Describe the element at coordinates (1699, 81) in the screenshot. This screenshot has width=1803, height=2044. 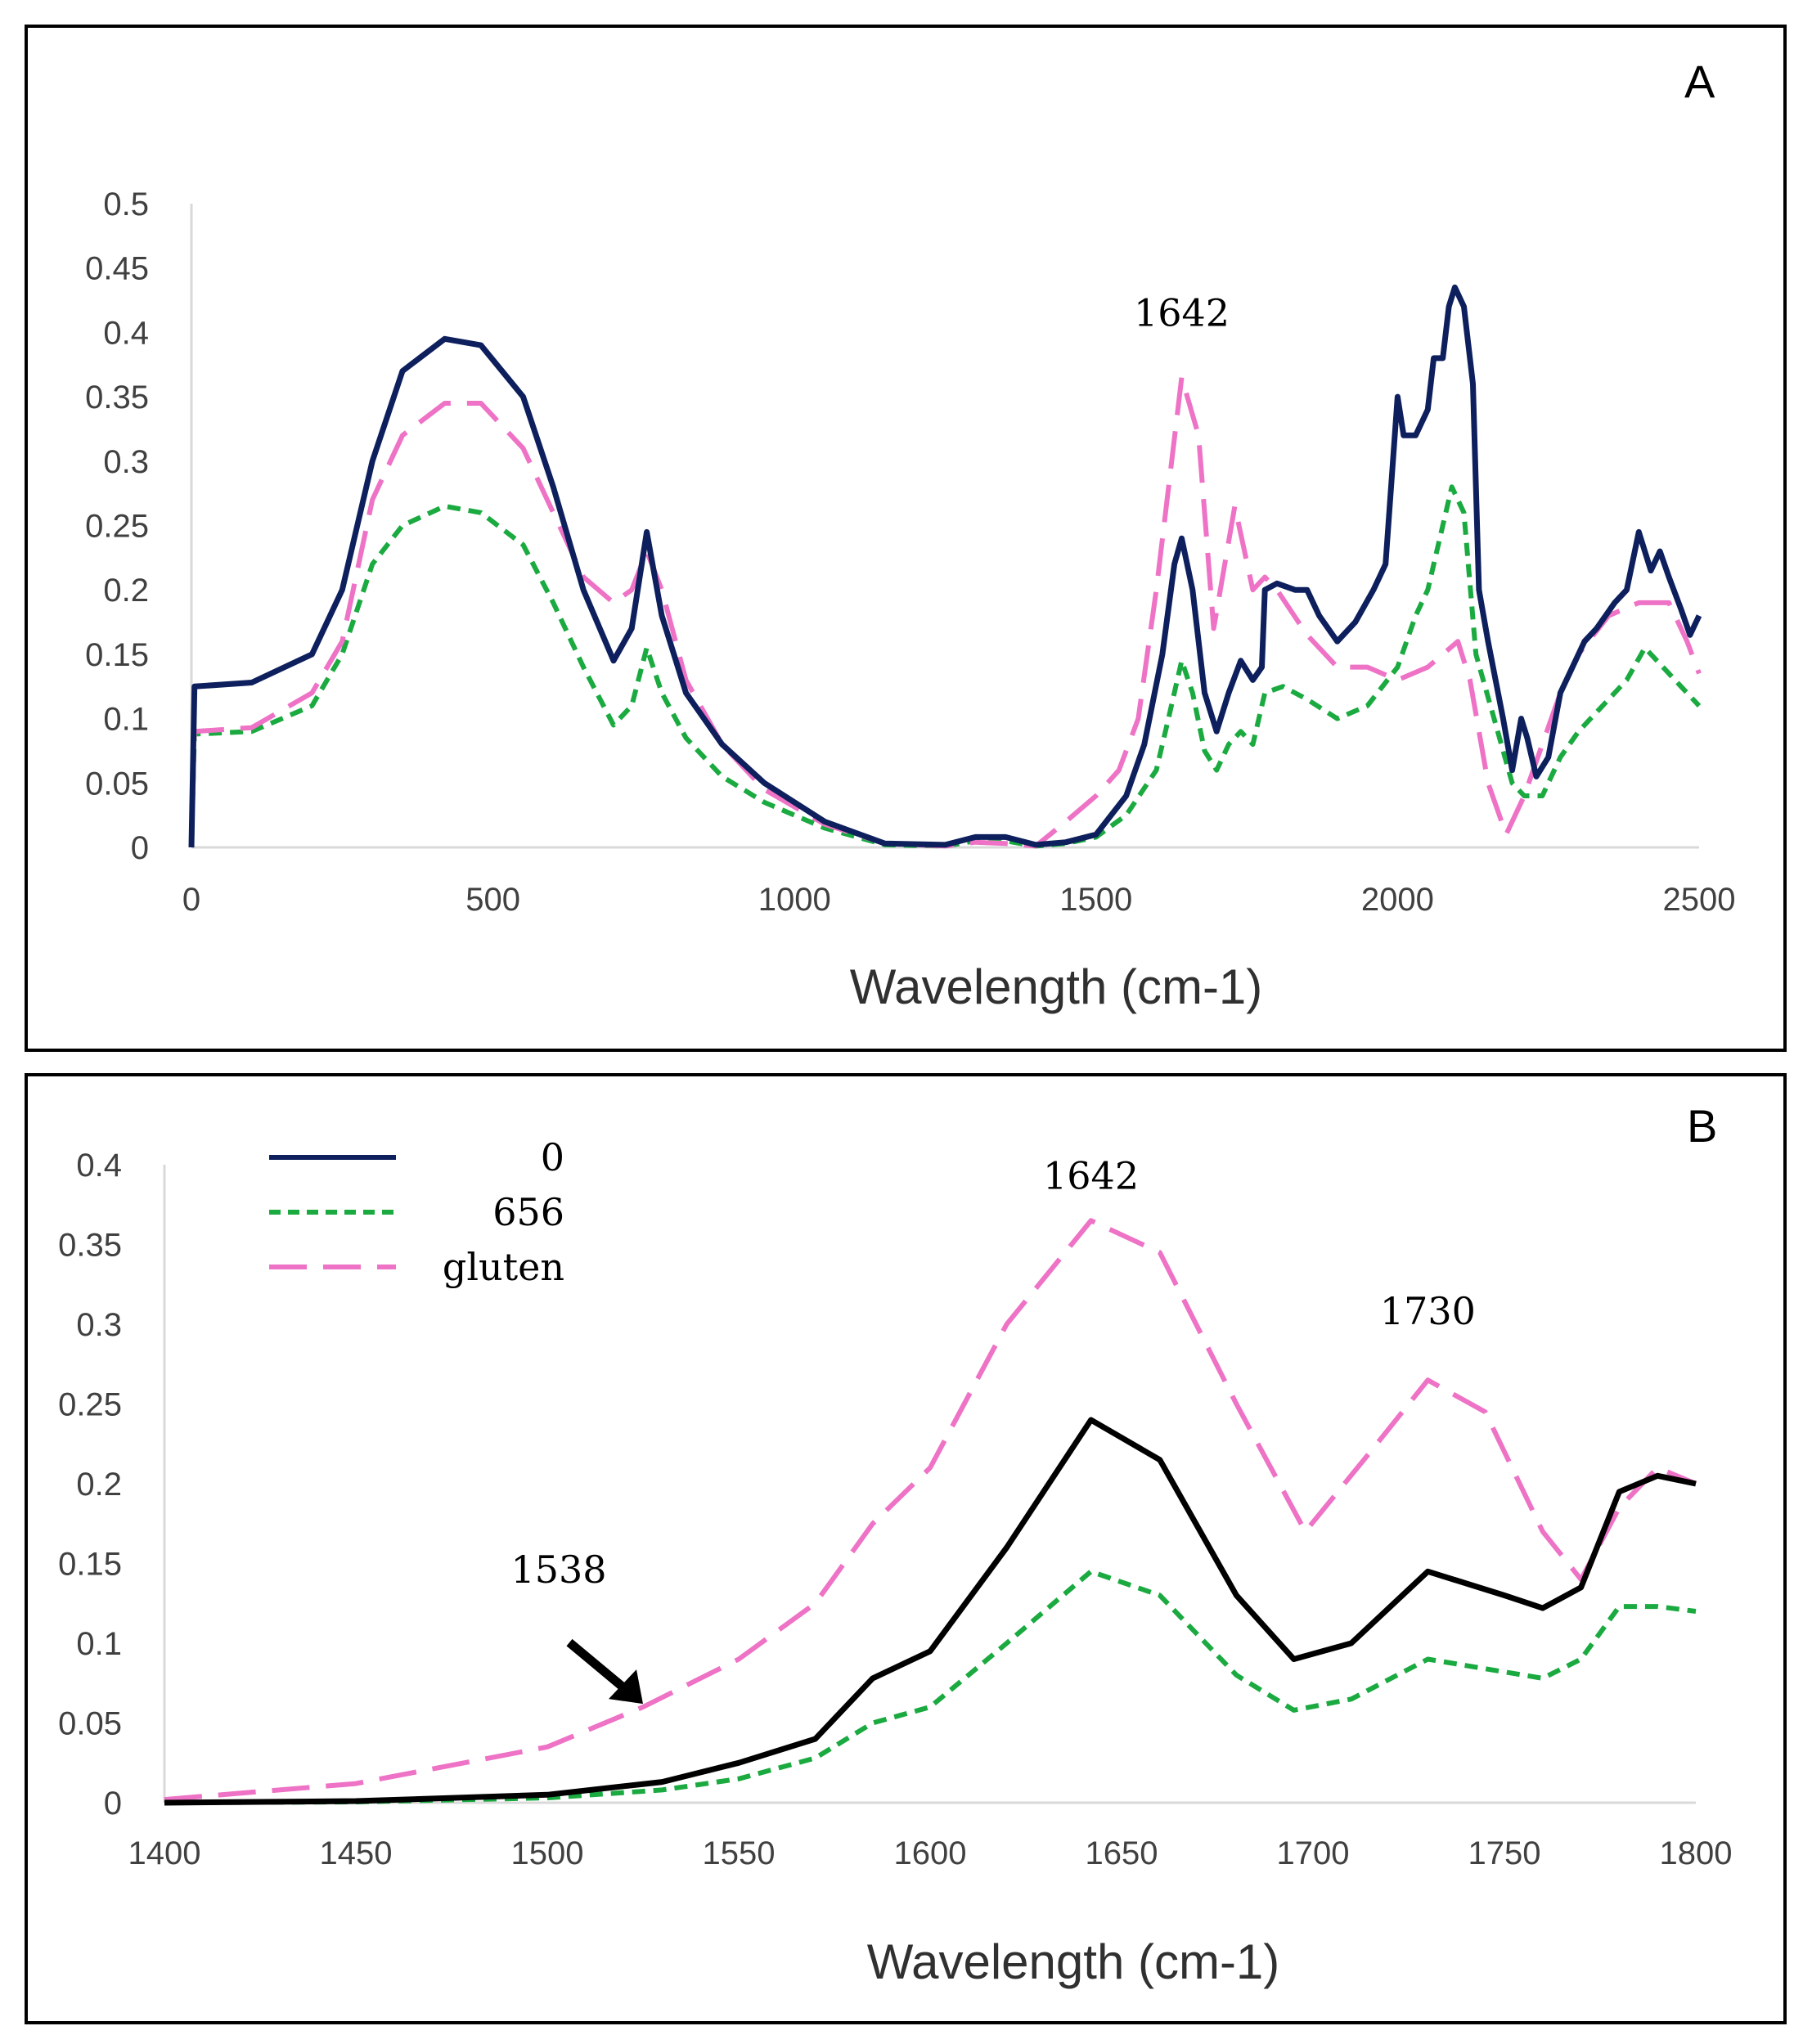
I see `panel-a-label: A` at that location.